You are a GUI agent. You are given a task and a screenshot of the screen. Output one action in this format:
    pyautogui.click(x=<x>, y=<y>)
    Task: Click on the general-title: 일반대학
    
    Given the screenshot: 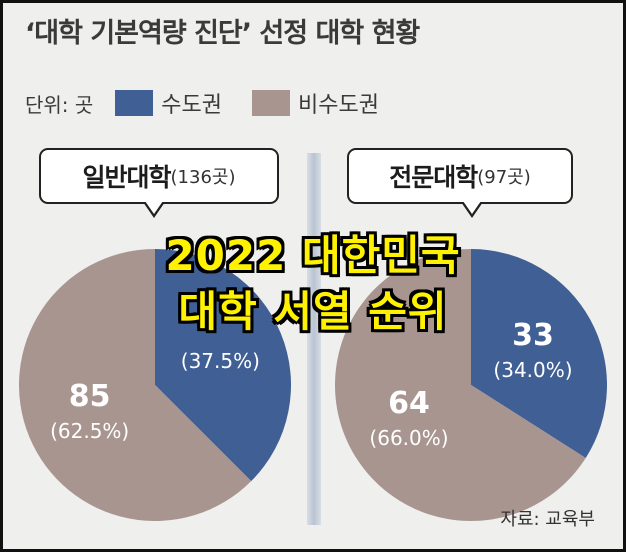 What is the action you would take?
    pyautogui.click(x=127, y=177)
    